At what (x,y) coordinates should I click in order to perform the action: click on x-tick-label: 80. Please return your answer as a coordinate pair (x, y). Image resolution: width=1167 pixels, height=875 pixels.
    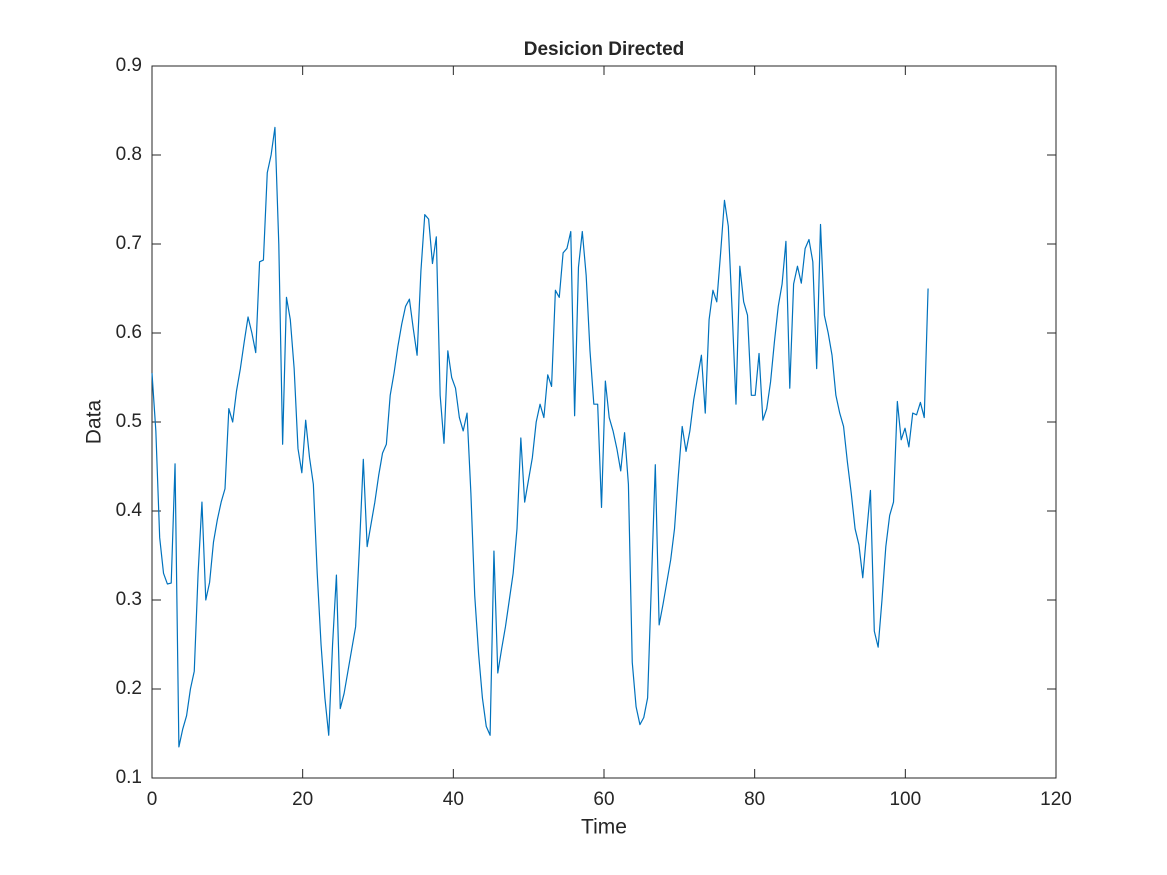
    Looking at the image, I should click on (754, 799).